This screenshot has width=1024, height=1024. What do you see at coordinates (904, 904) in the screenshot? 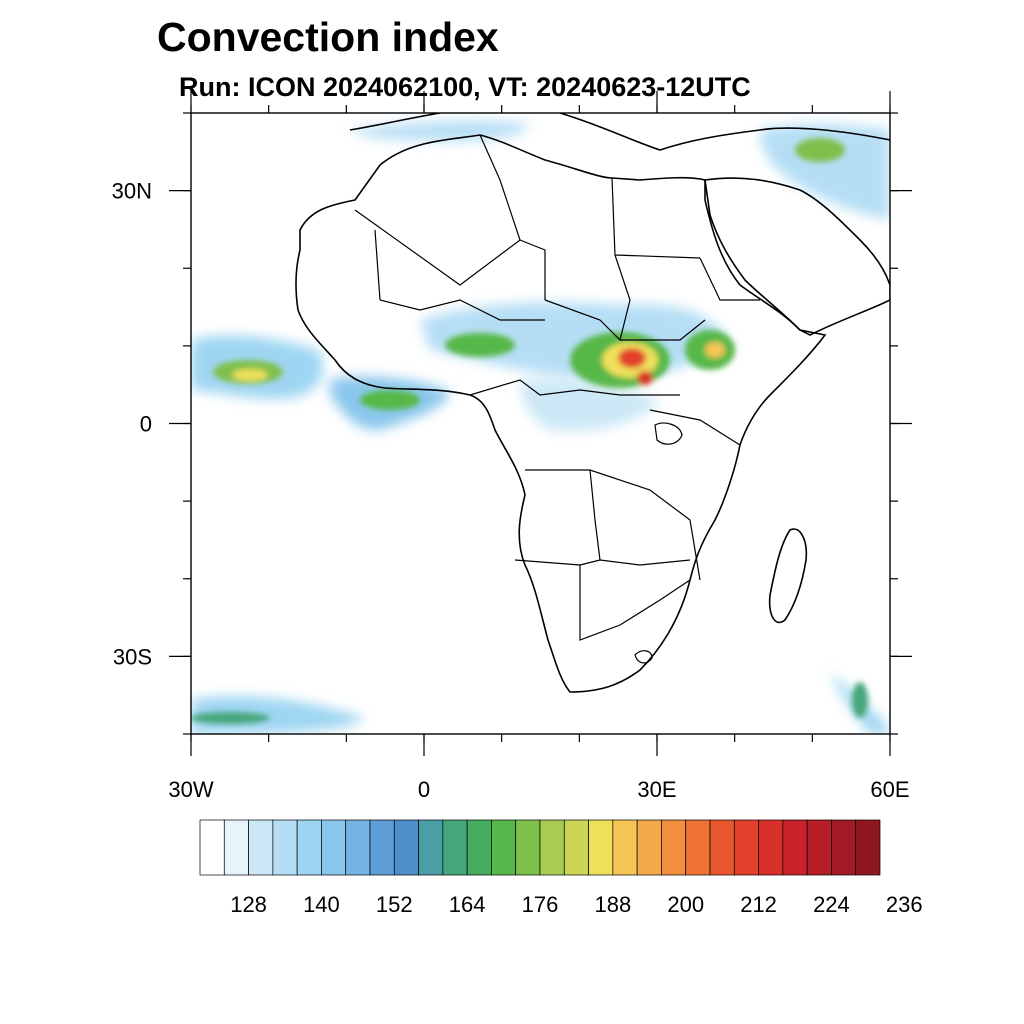
I see `colorbar-tick-label: 236` at bounding box center [904, 904].